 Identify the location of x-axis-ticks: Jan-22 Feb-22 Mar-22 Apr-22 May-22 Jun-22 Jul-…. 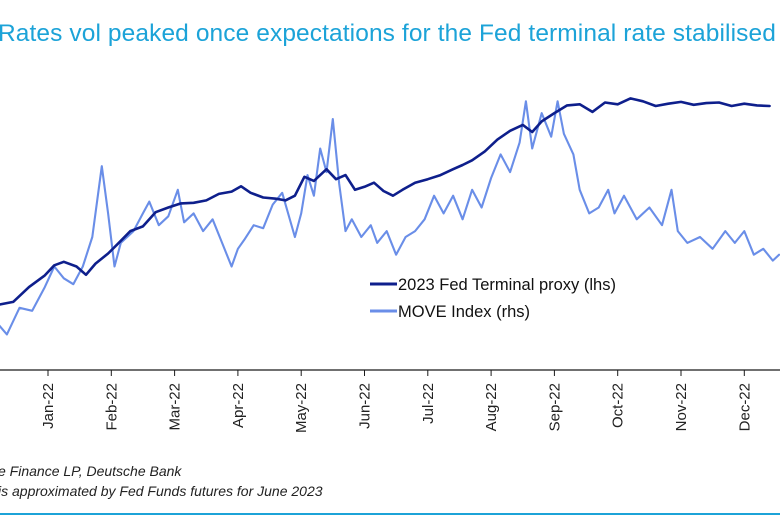
(396, 401).